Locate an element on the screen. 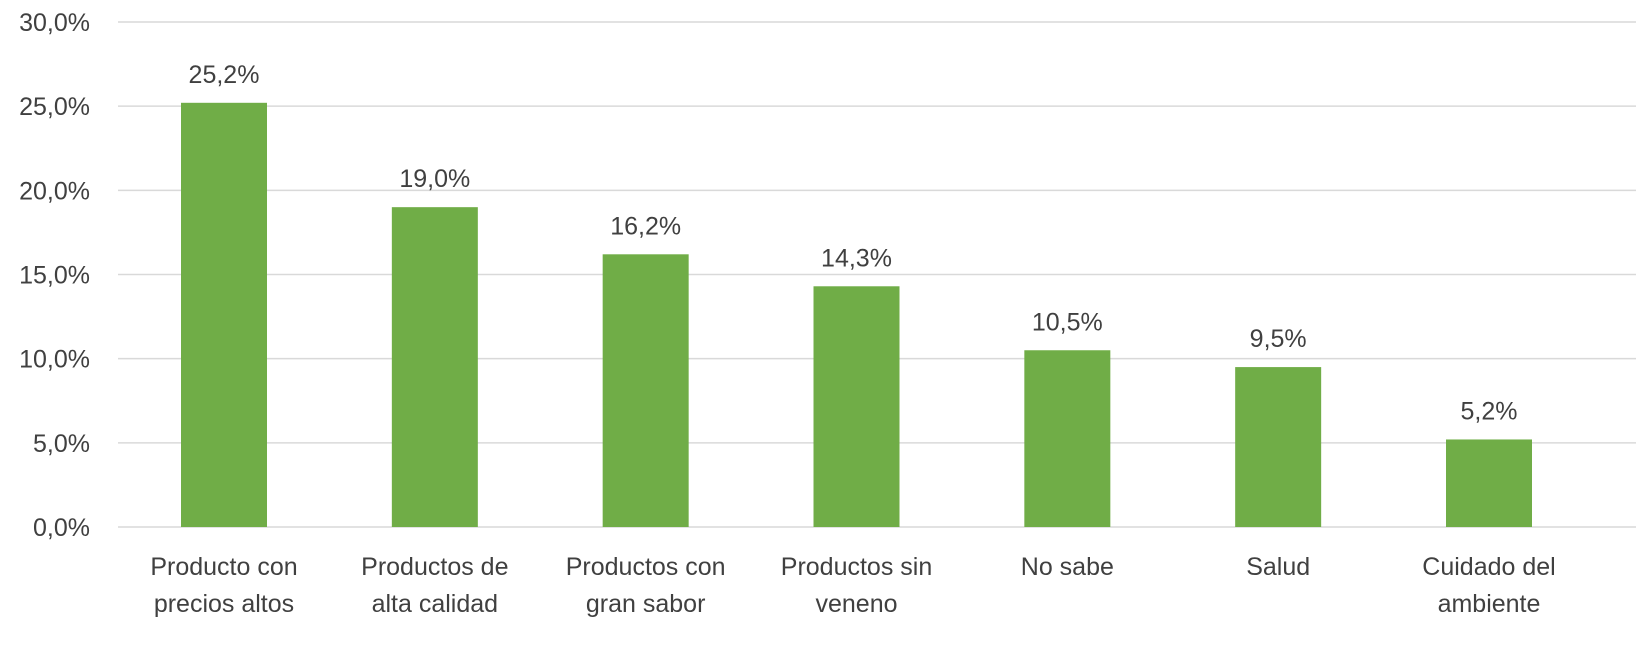 The height and width of the screenshot is (646, 1636). y-tick-label: 5,0% is located at coordinates (61, 444).